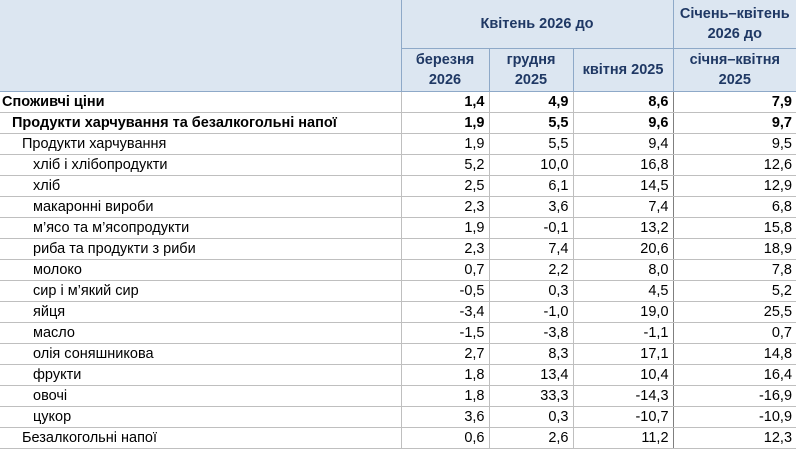 The width and height of the screenshot is (796, 452). What do you see at coordinates (734, 312) in the screenshot?
I see `row-value: 25,5` at bounding box center [734, 312].